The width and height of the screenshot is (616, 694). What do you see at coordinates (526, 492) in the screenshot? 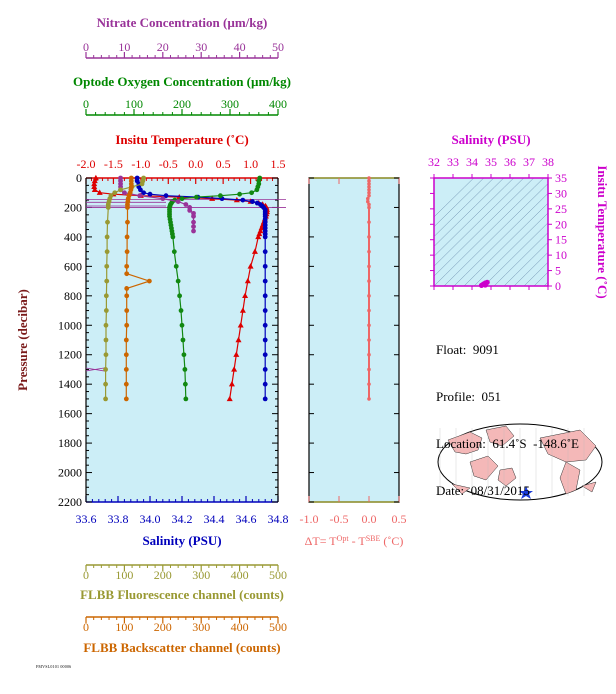
I see `float-location-star` at bounding box center [526, 492].